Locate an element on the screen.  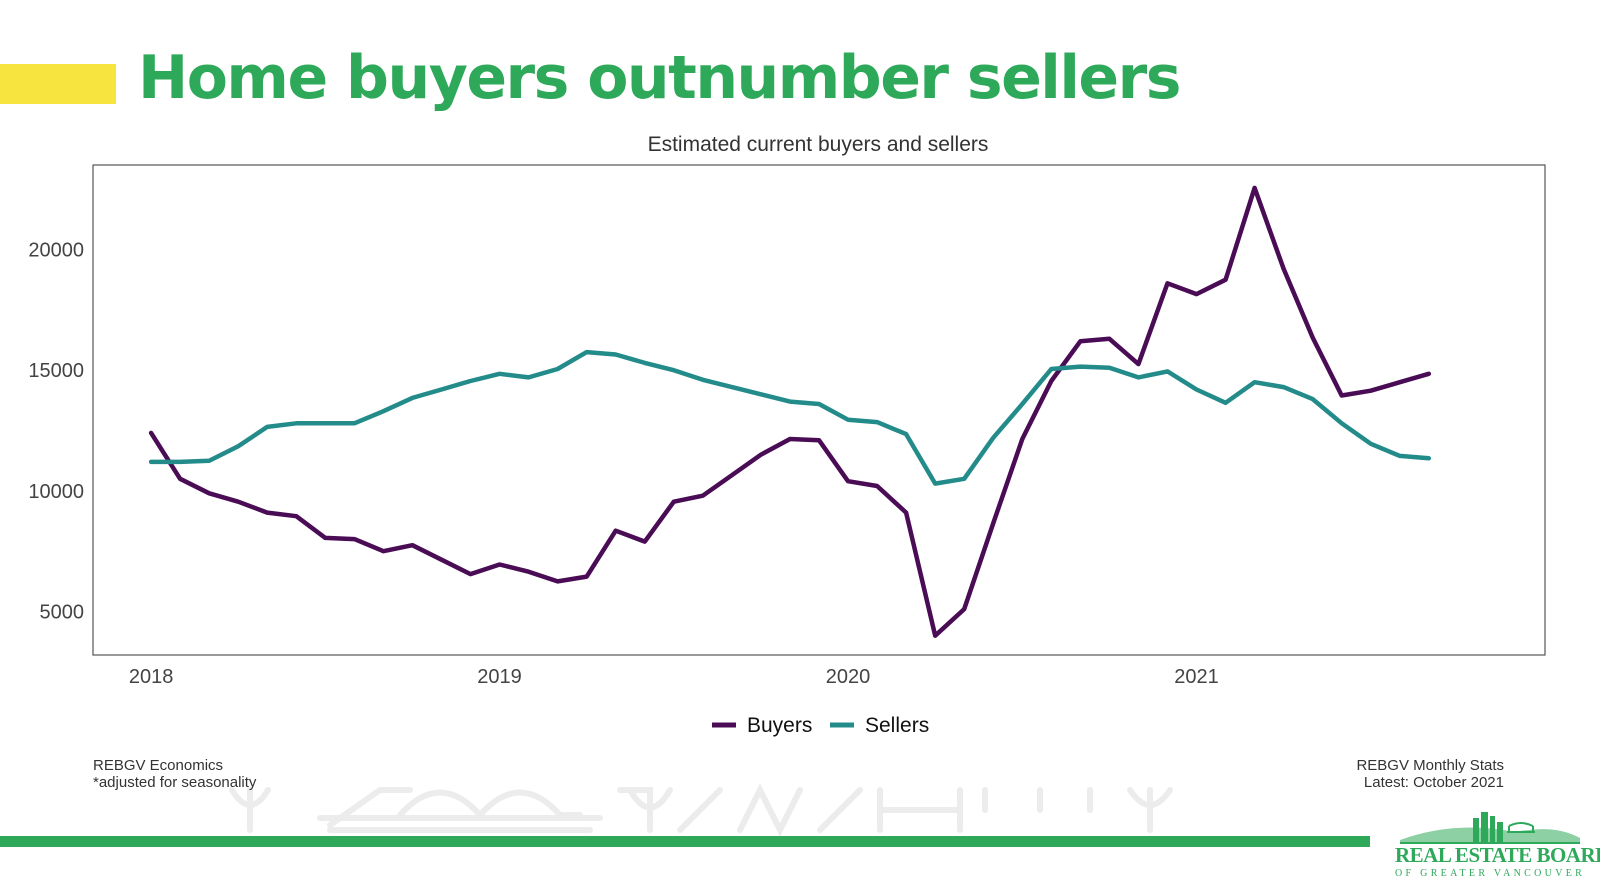
chart-title: Estimated current buyers and sellers is located at coordinates (818, 144).